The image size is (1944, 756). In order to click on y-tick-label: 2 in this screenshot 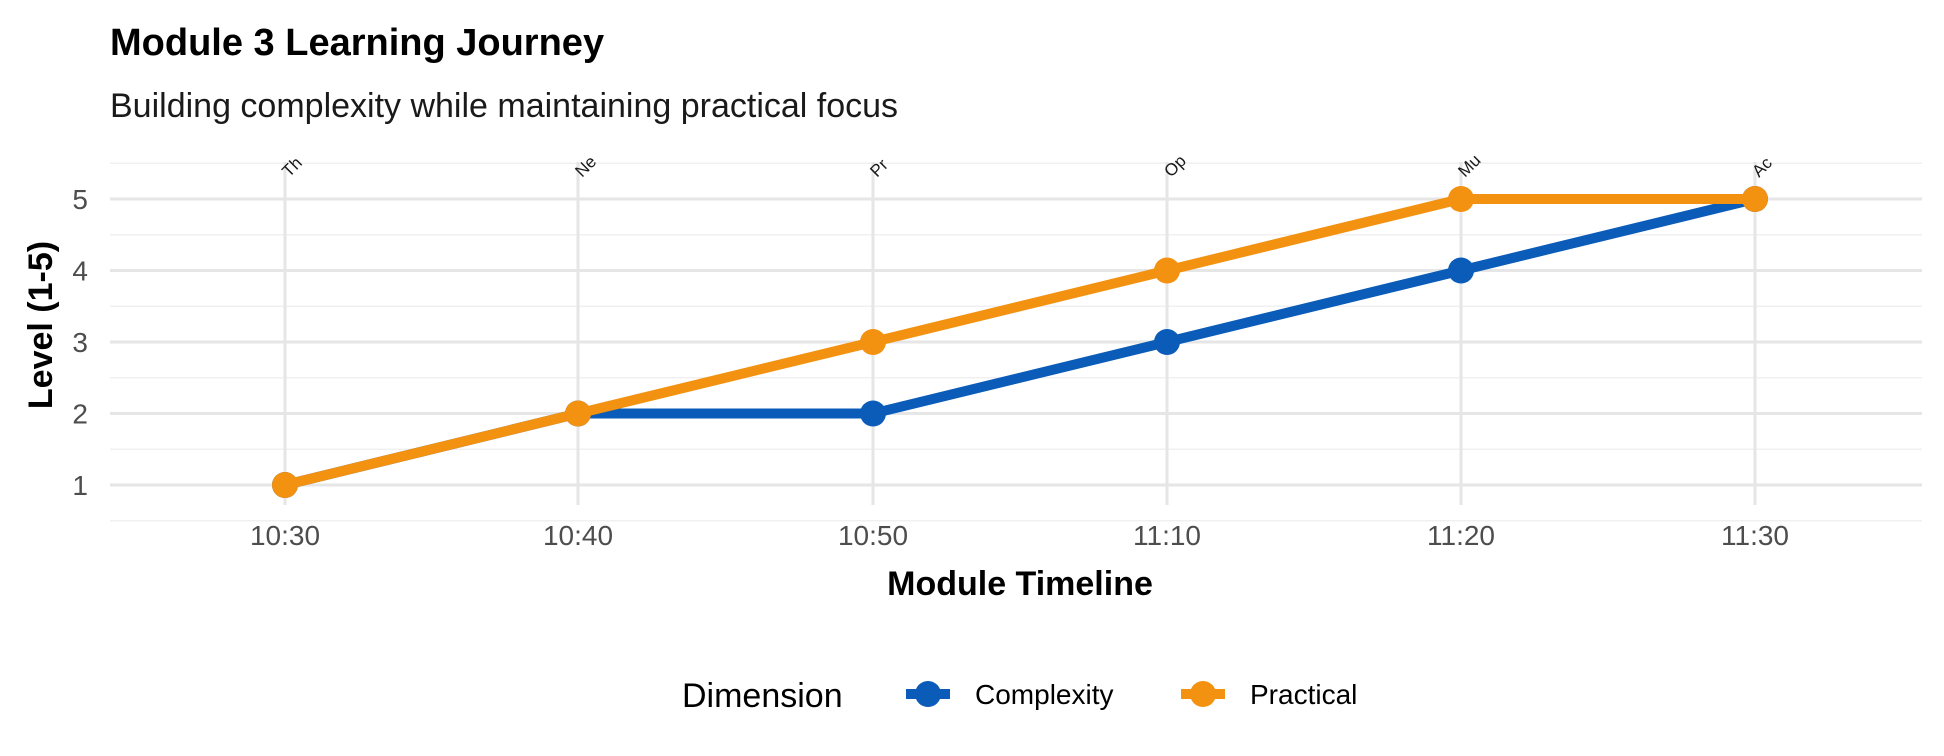, I will do `click(80, 414)`.